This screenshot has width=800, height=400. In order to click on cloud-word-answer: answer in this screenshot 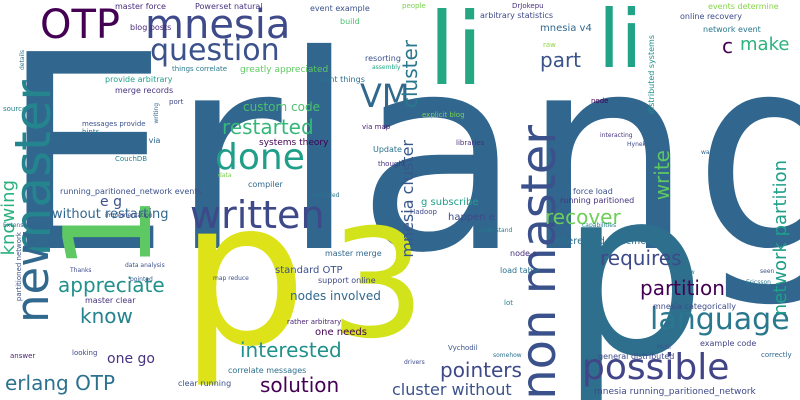, I will do `click(23, 356)`.